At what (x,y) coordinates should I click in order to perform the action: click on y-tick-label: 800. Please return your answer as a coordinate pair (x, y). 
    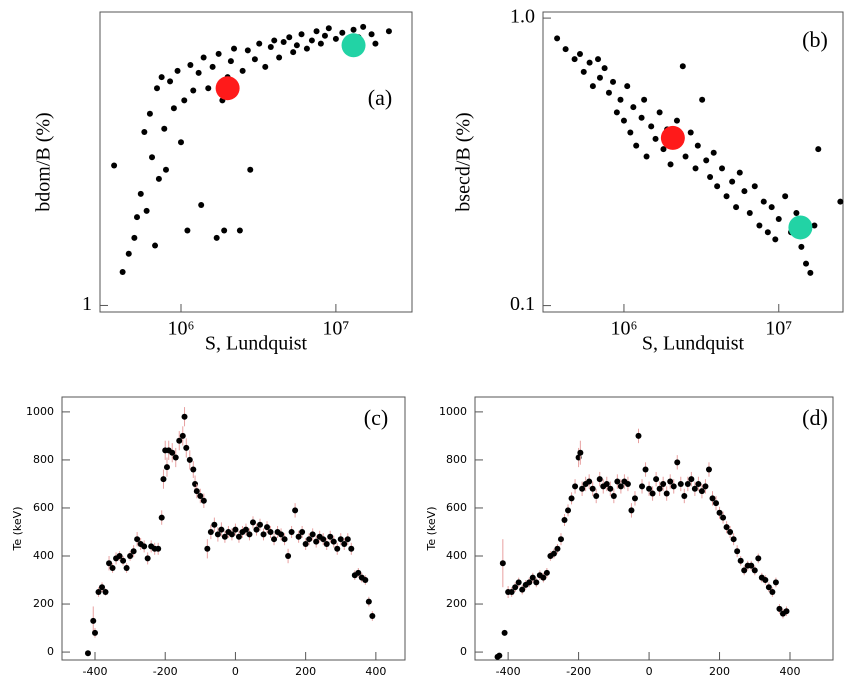
    Looking at the image, I should click on (43, 459).